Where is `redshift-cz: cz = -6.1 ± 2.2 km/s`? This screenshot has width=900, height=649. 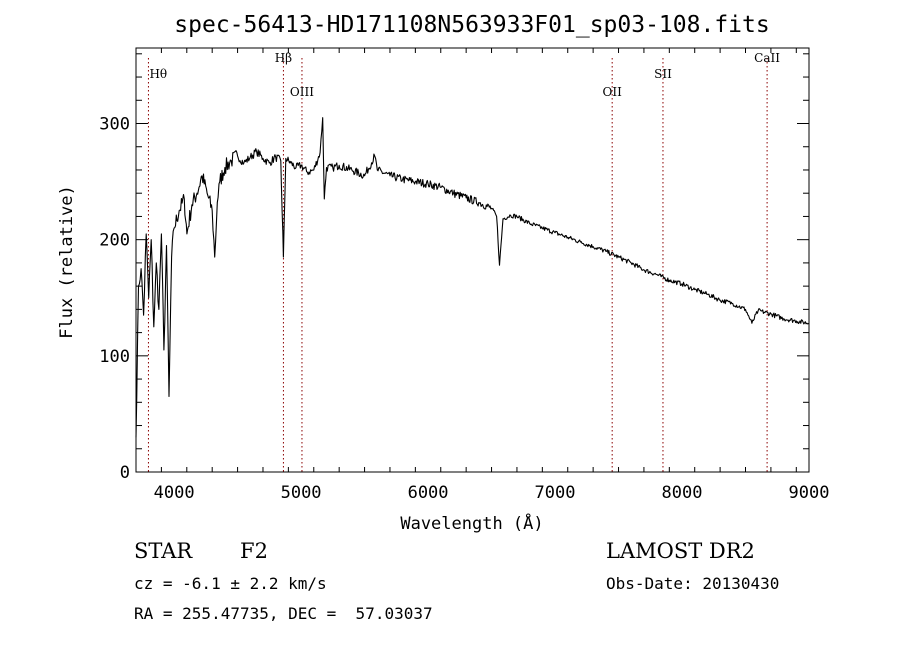 redshift-cz: cz = -6.1 ± 2.2 km/s is located at coordinates (230, 583).